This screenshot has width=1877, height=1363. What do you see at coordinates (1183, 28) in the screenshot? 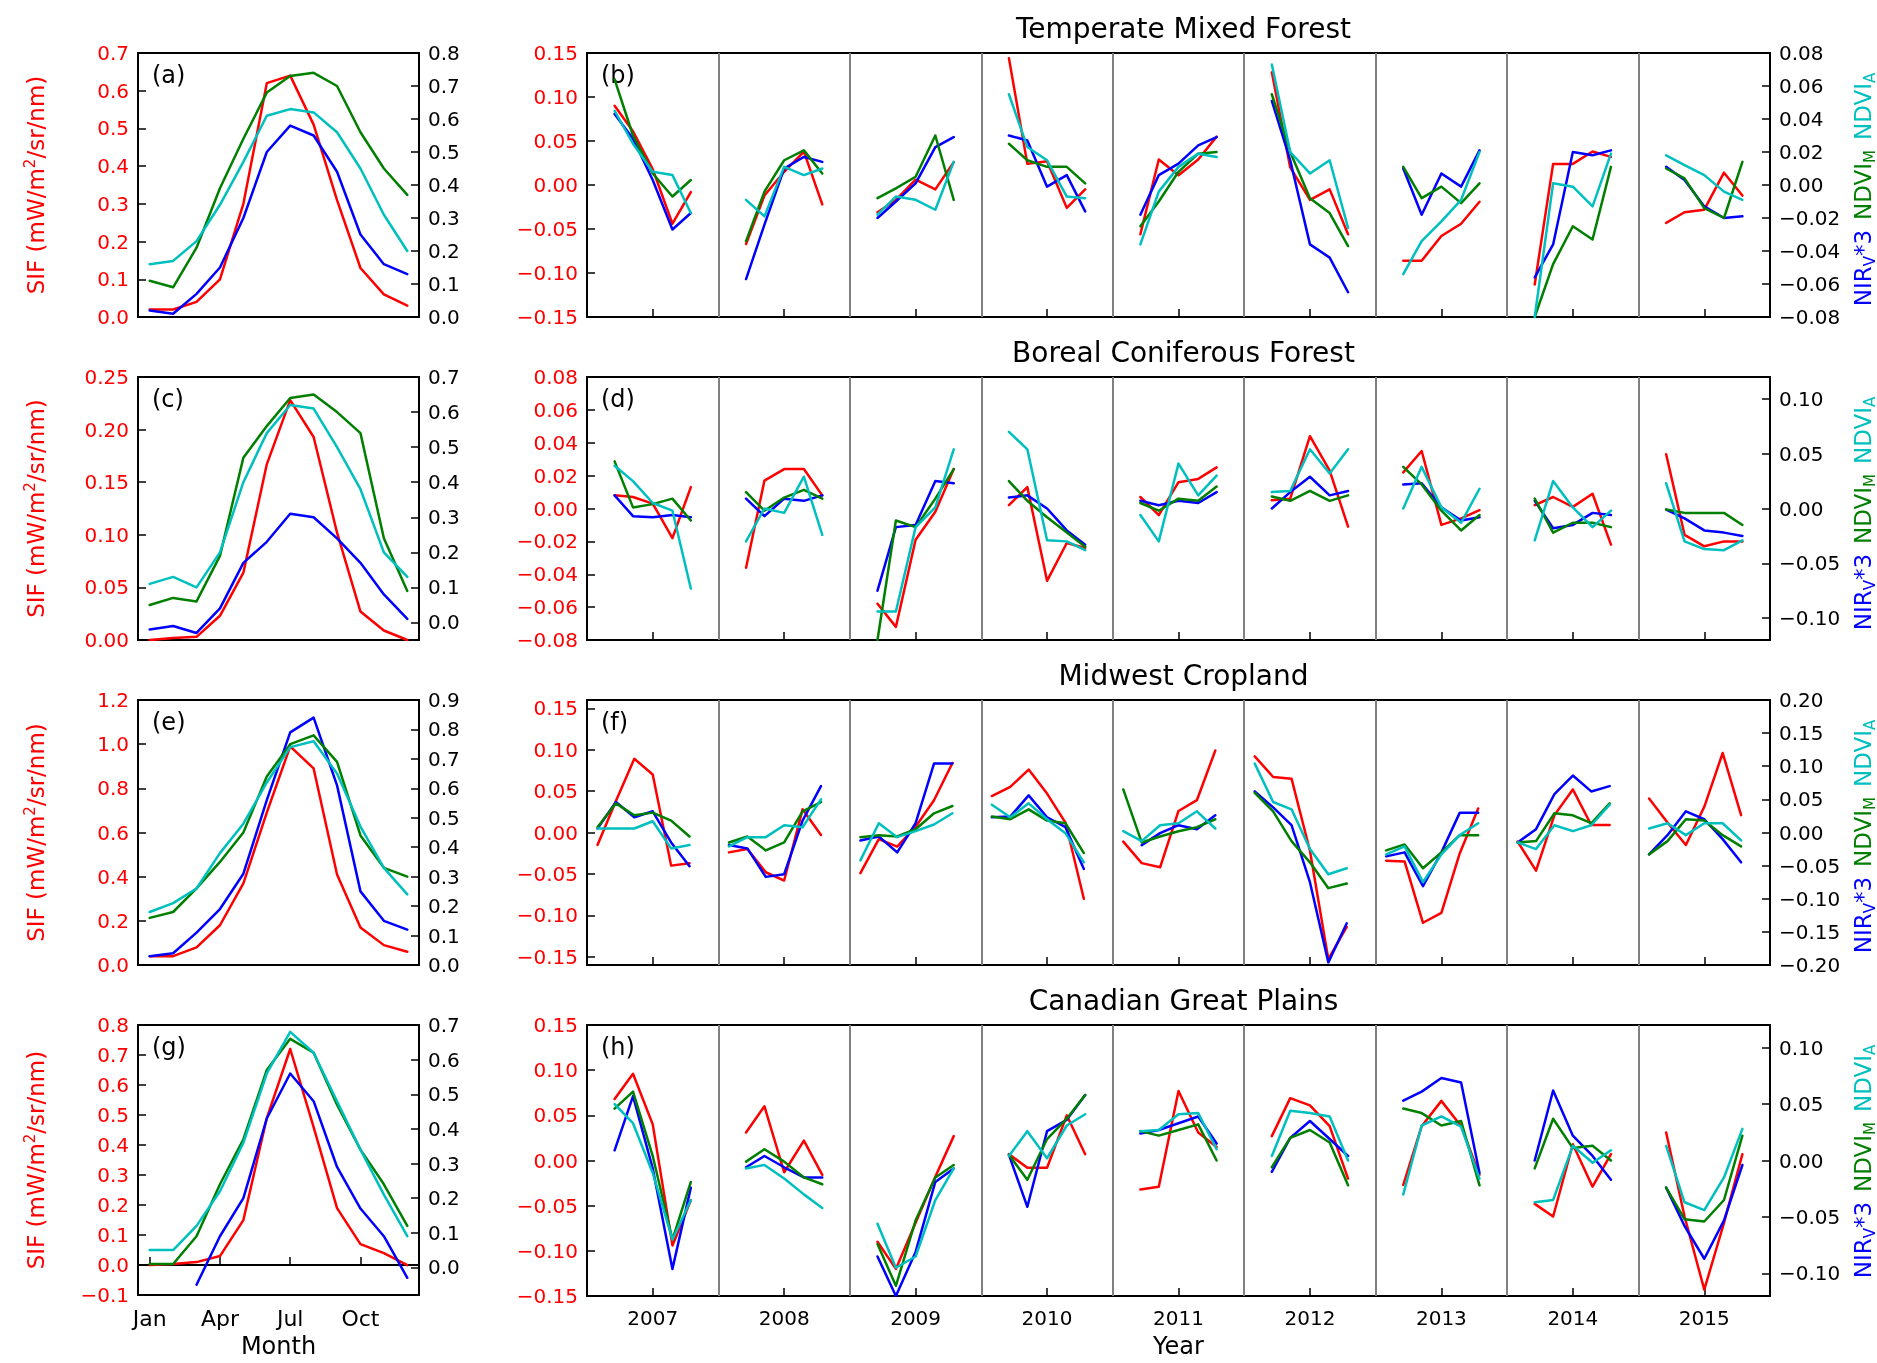
I see `chart-title: Temperate Mixed Forest` at bounding box center [1183, 28].